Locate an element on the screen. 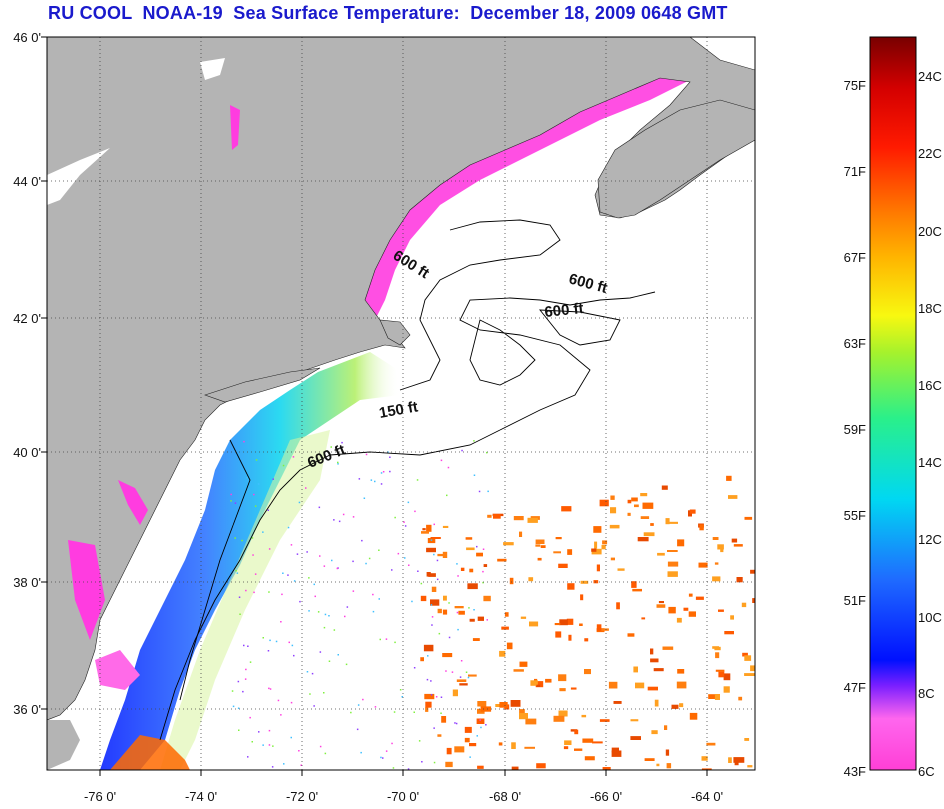 The width and height of the screenshot is (944, 809). lon-tick-label: -74 0' is located at coordinates (201, 796).